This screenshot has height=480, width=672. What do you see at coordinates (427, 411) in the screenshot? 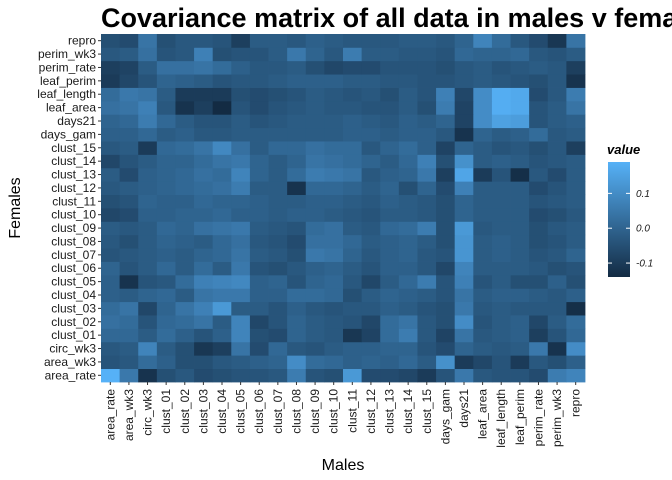
I see `x-tick-label: clust_15` at bounding box center [427, 411].